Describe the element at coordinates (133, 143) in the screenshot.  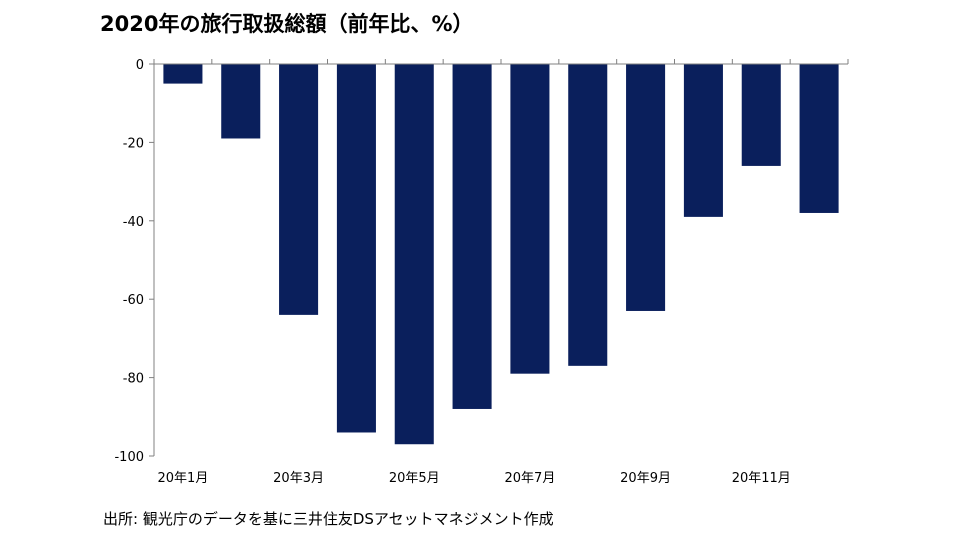
I see `y-tick-label: -20` at that location.